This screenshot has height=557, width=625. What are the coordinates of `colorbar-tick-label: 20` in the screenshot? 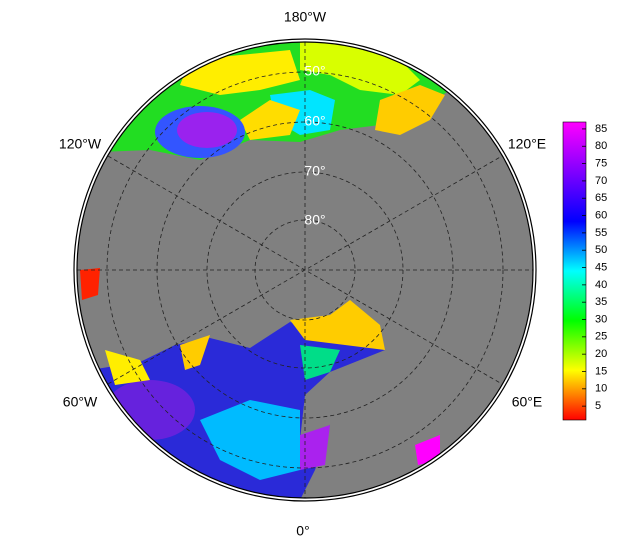 It's located at (601, 354).